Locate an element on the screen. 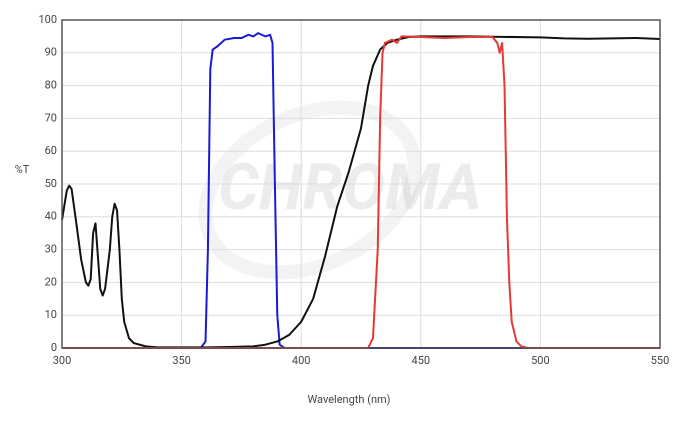  y-tick-label: 30 is located at coordinates (51, 249).